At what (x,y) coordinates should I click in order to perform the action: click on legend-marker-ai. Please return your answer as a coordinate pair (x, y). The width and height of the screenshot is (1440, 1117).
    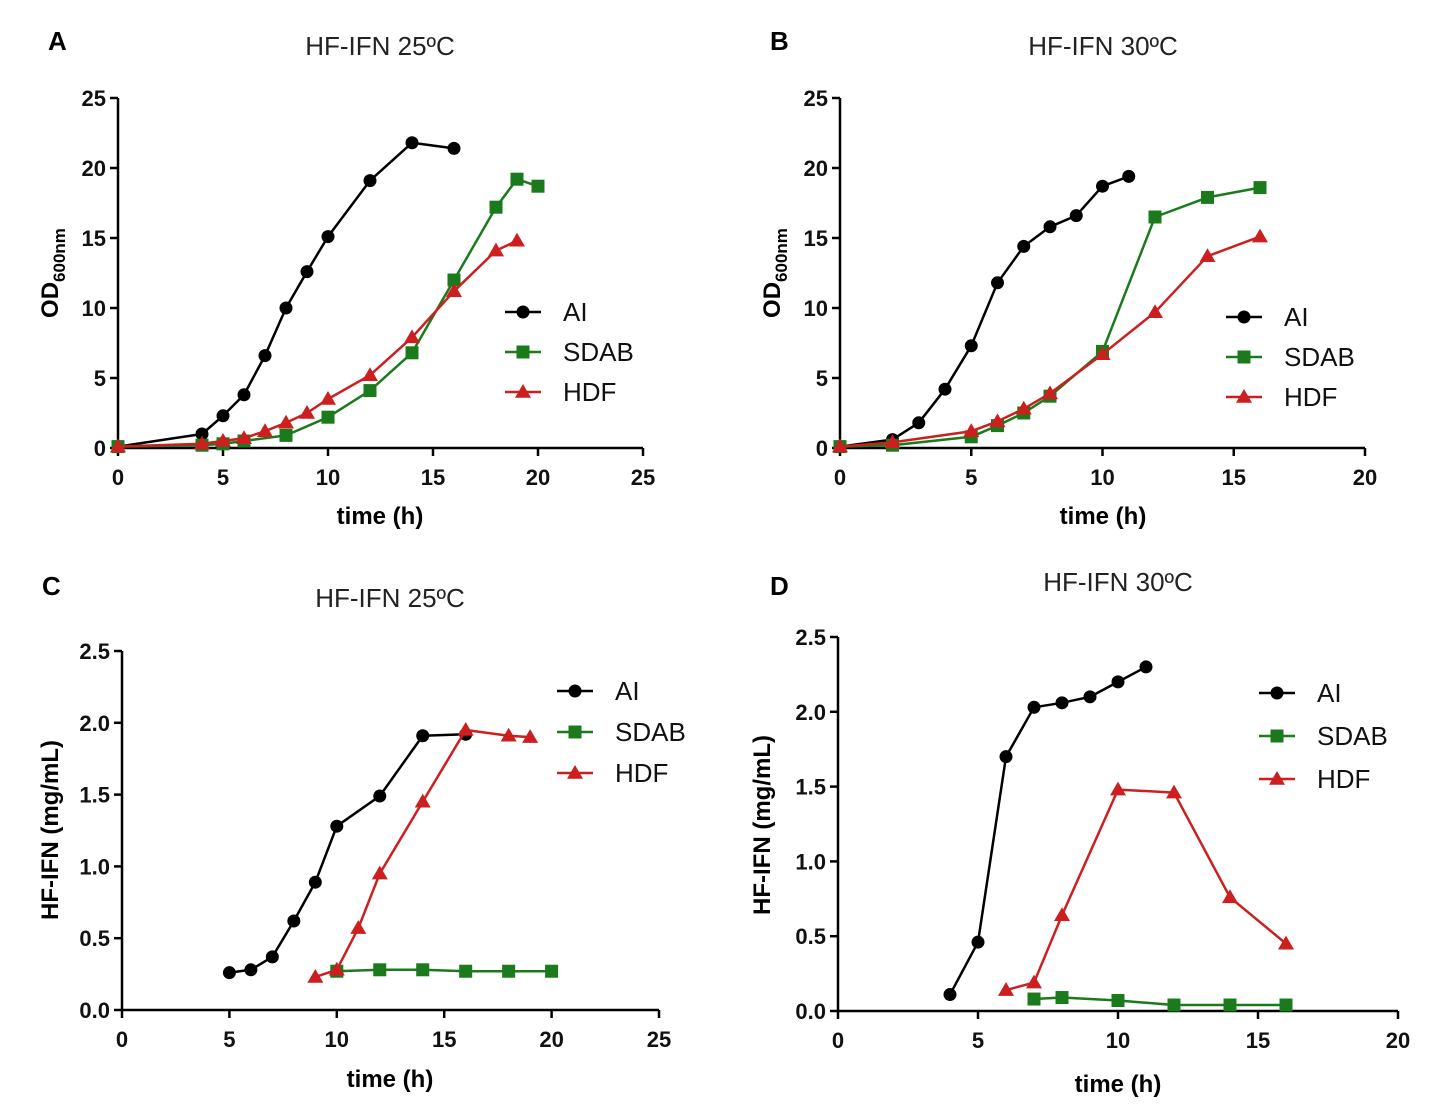
    Looking at the image, I should click on (575, 691).